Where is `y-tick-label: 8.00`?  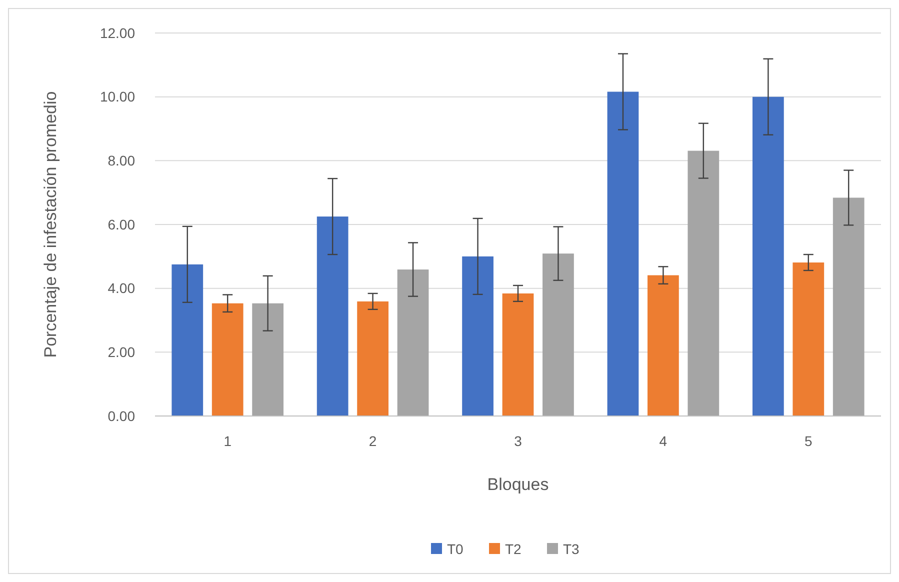
y-tick-label: 8.00 is located at coordinates (122, 160).